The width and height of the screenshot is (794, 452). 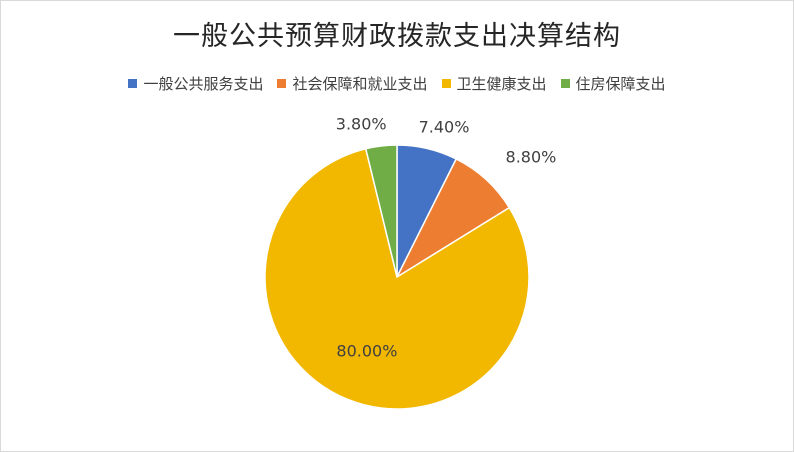 What do you see at coordinates (381, 211) in the screenshot?
I see `pie-slice-housing` at bounding box center [381, 211].